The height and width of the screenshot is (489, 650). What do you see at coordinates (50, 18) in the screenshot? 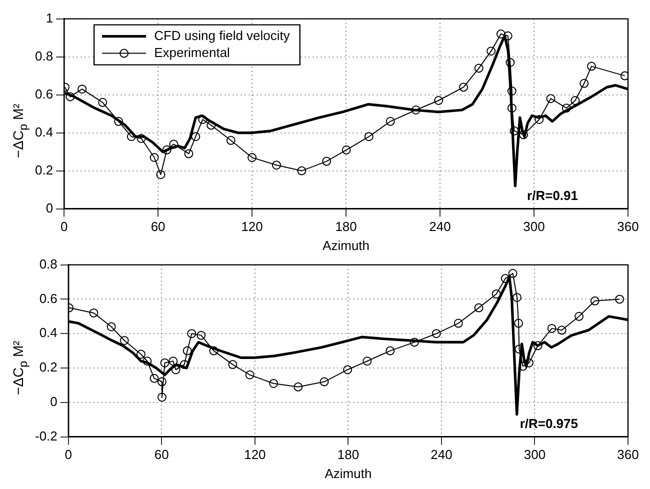
I see `y-tick-label: 1` at bounding box center [50, 18].